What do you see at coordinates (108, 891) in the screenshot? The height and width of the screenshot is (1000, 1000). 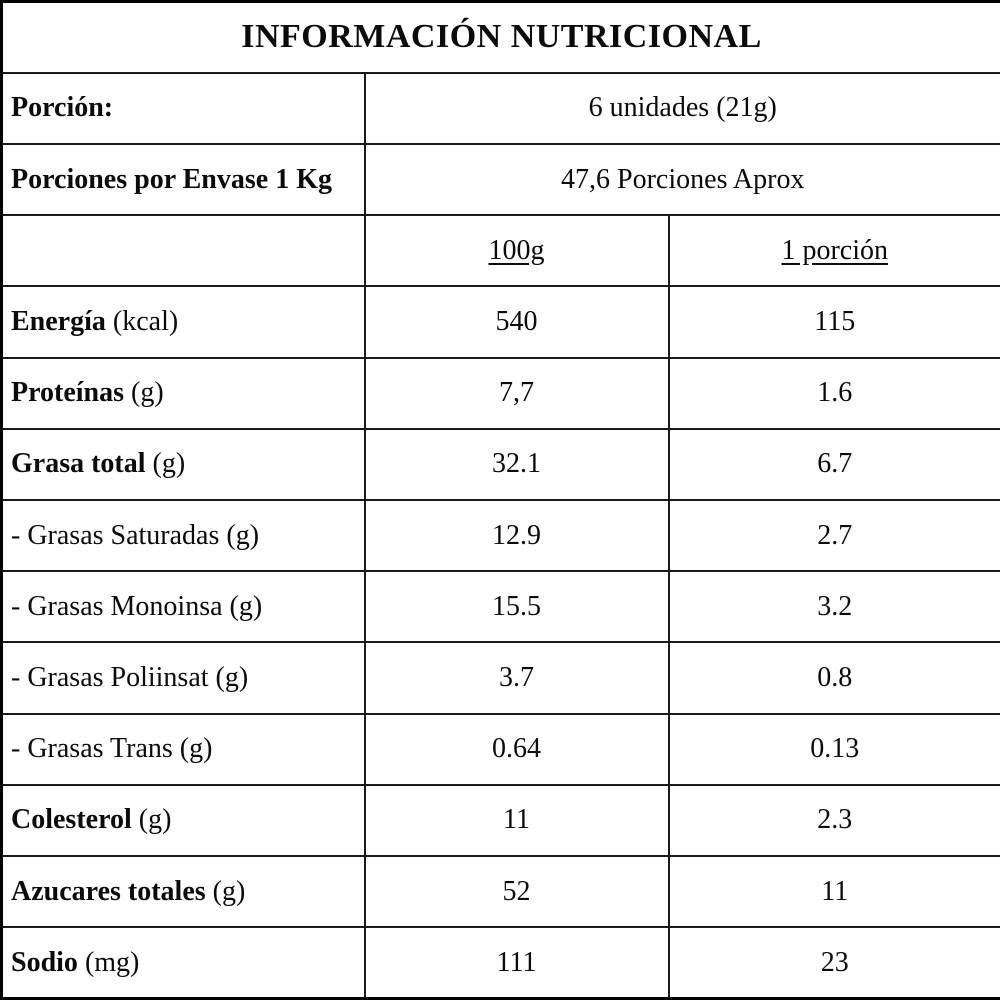 I see `nutrient-name: Azucares totales` at bounding box center [108, 891].